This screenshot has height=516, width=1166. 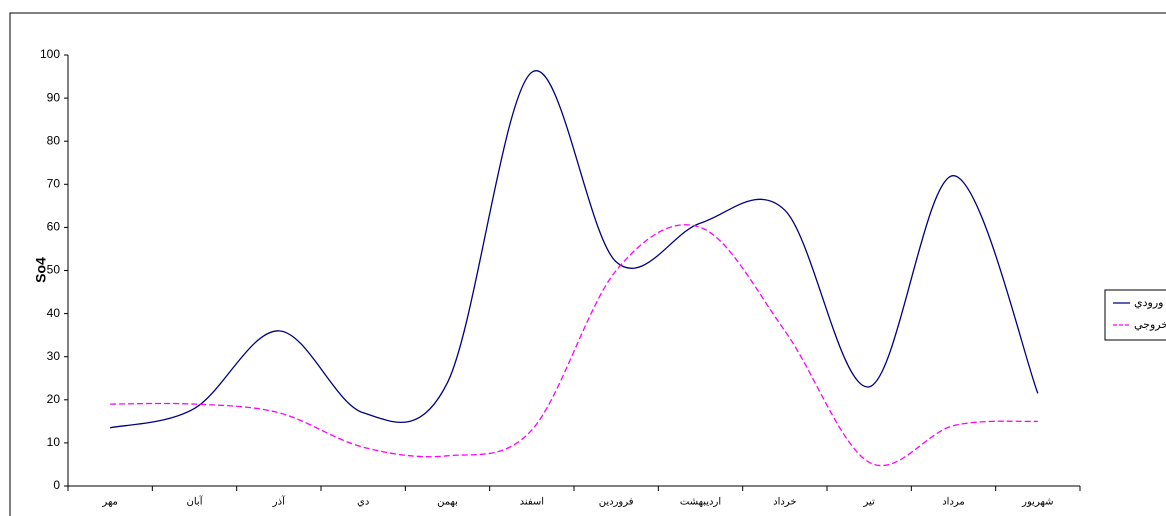 What do you see at coordinates (41, 270) in the screenshot?
I see `y-axis-label: So4` at bounding box center [41, 270].